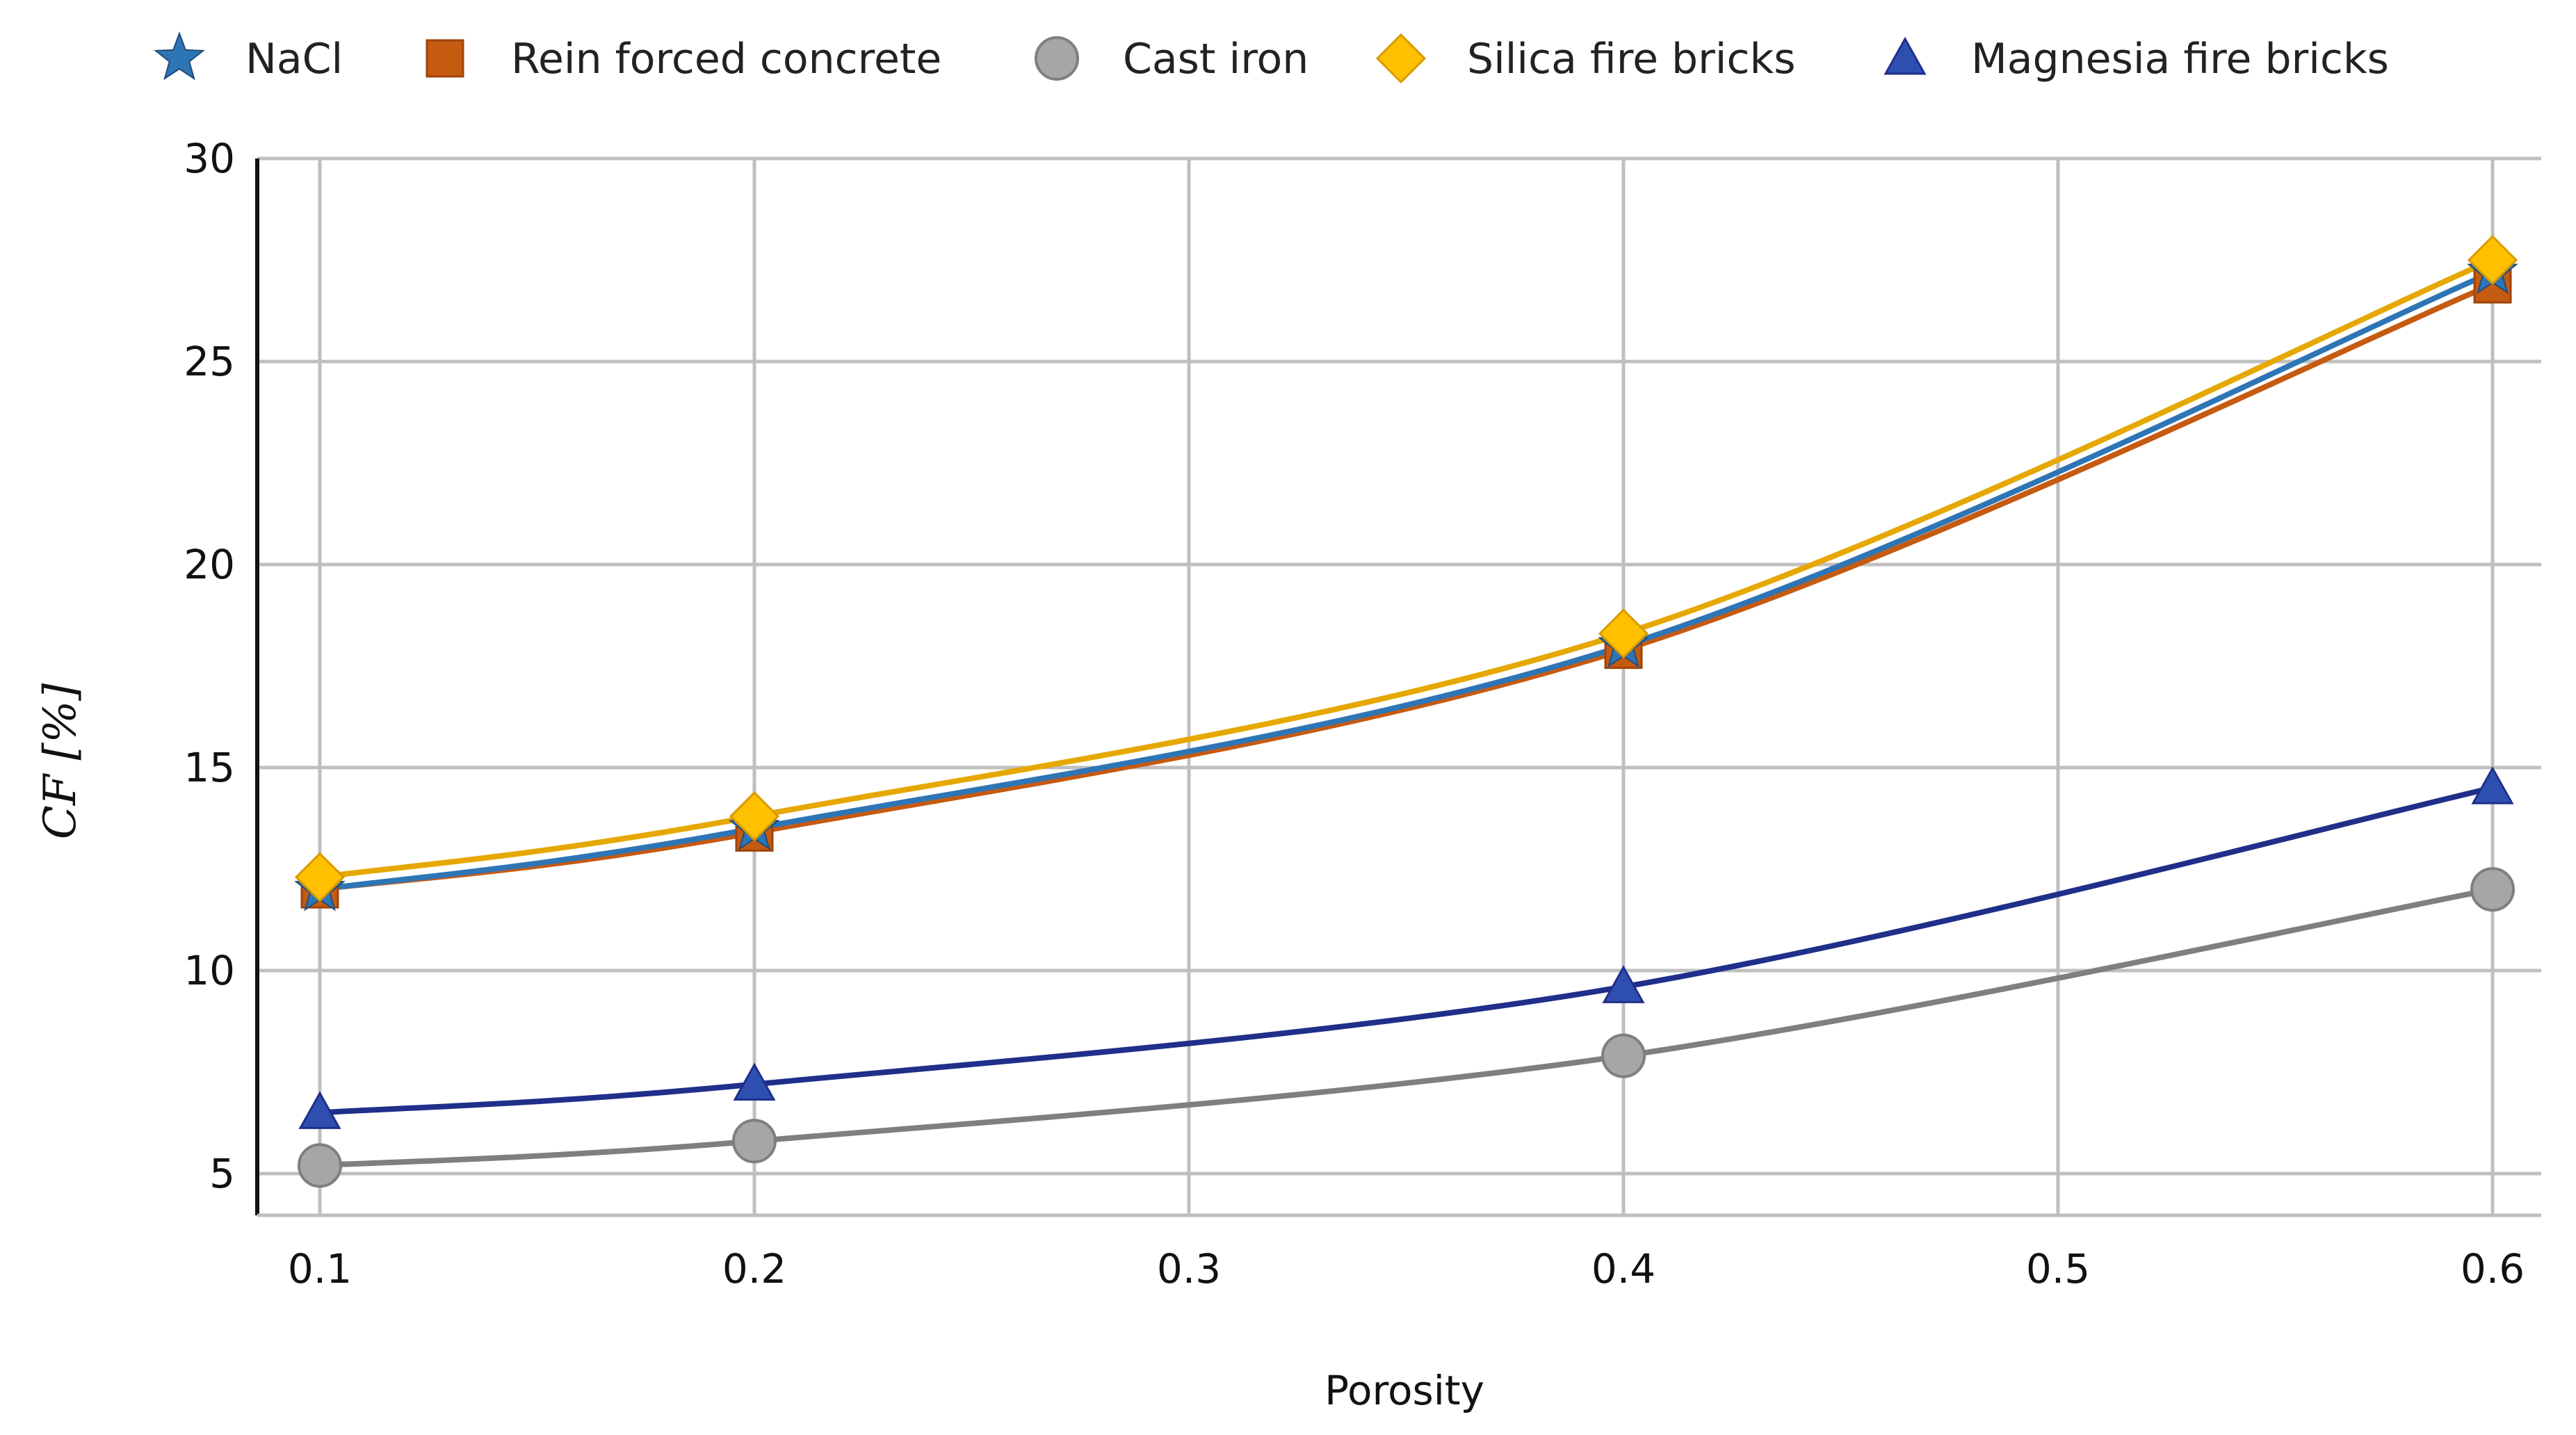  I want to click on x-tick-label: 0.5, so click(2058, 1268).